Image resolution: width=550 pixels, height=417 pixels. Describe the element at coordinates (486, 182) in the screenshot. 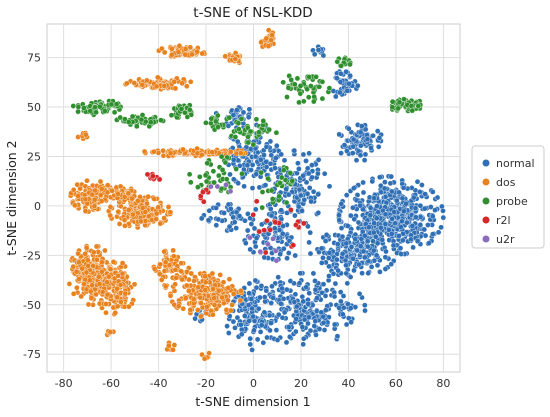

I see `legend-marker-dos` at that location.